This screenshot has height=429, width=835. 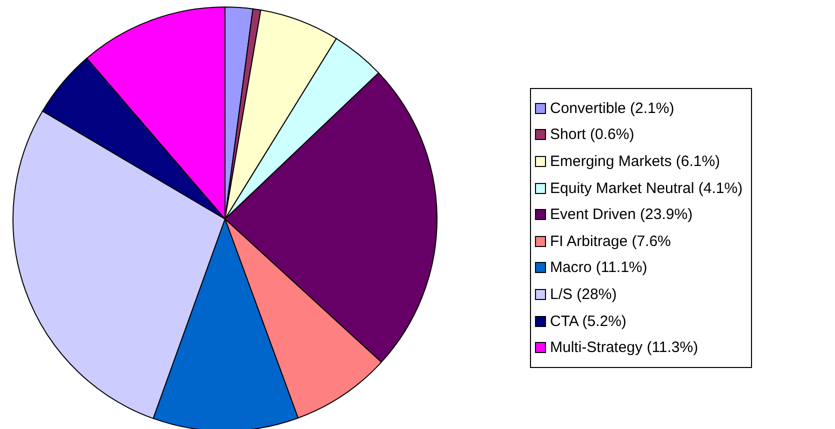 What do you see at coordinates (612, 108) in the screenshot?
I see `legend-label: Convertible (2.1%)` at bounding box center [612, 108].